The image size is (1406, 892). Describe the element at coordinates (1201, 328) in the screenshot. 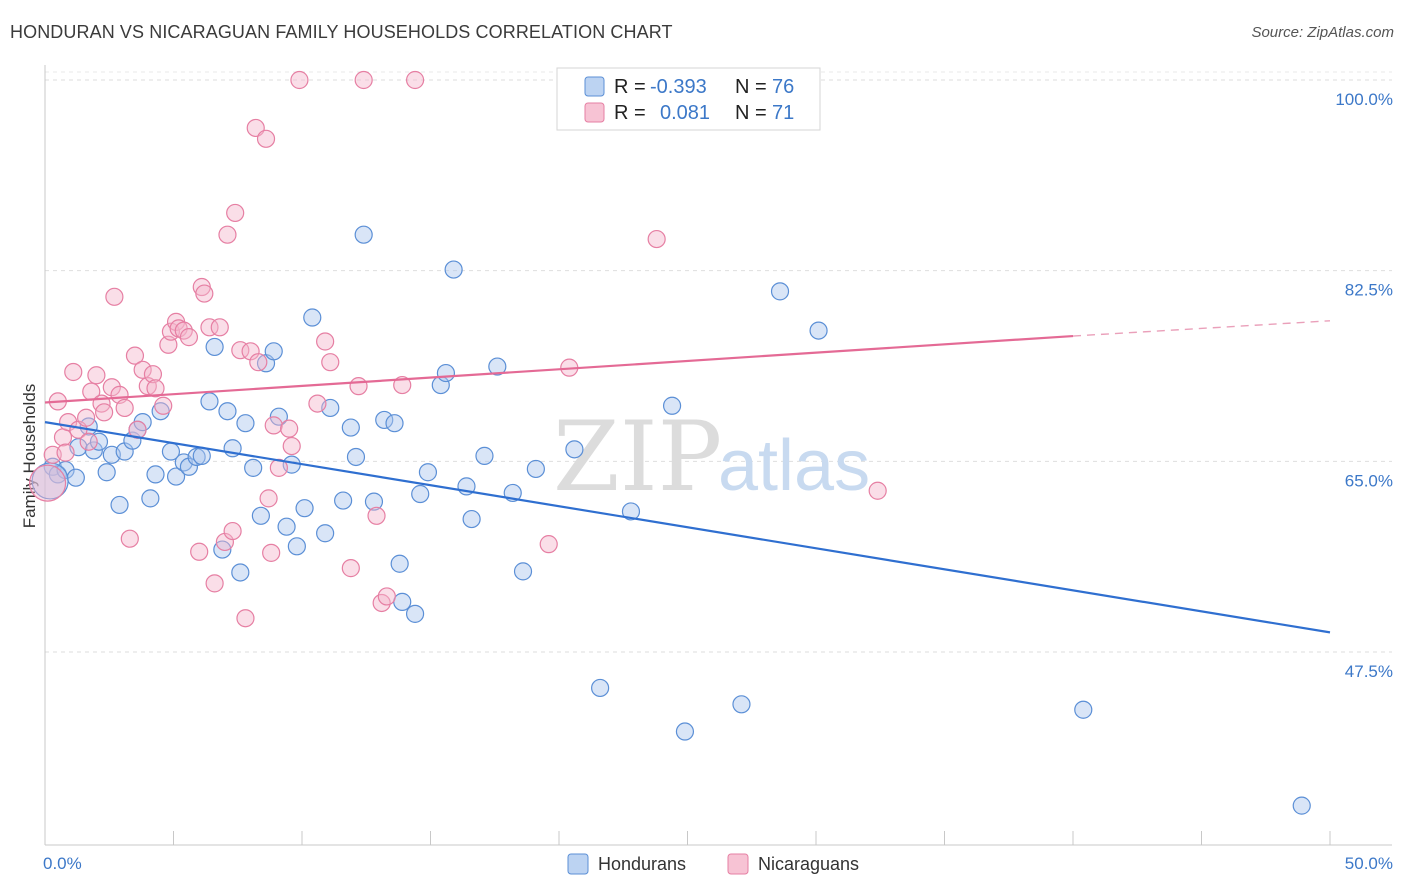

I see `nicaraguan-trend-line-extension` at that location.